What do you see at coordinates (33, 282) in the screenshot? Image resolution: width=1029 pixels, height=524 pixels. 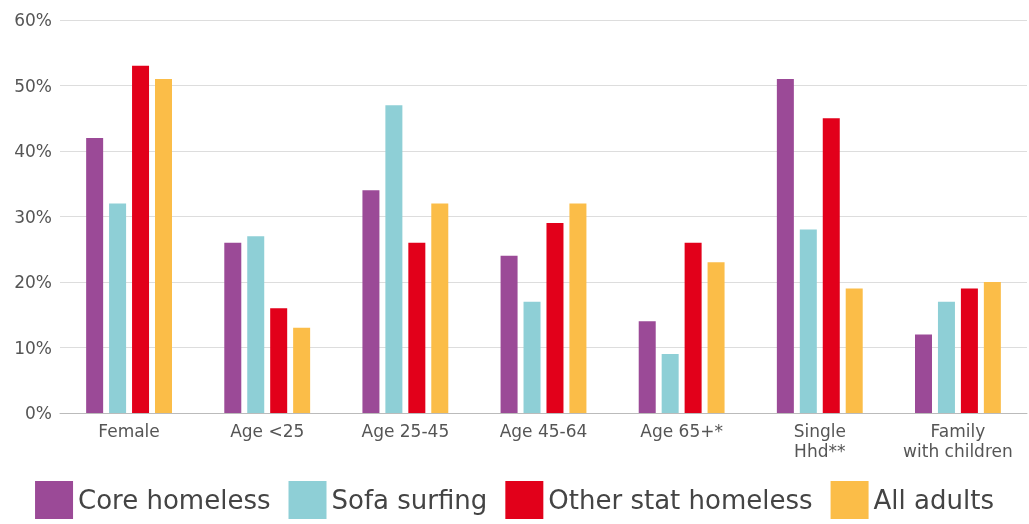 I see `y-tick-label: 20%` at bounding box center [33, 282].